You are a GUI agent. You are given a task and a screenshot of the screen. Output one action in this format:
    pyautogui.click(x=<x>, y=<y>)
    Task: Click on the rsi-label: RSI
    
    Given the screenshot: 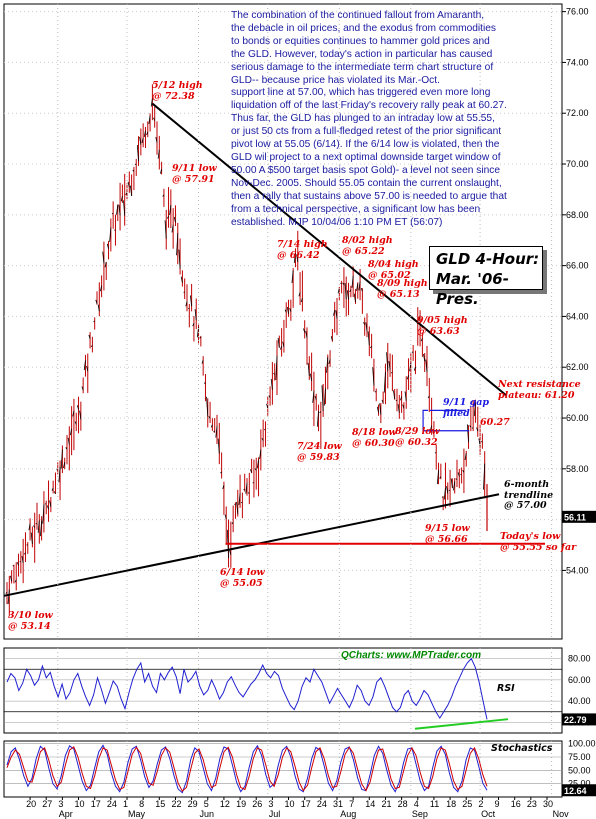 What is the action you would take?
    pyautogui.click(x=506, y=688)
    